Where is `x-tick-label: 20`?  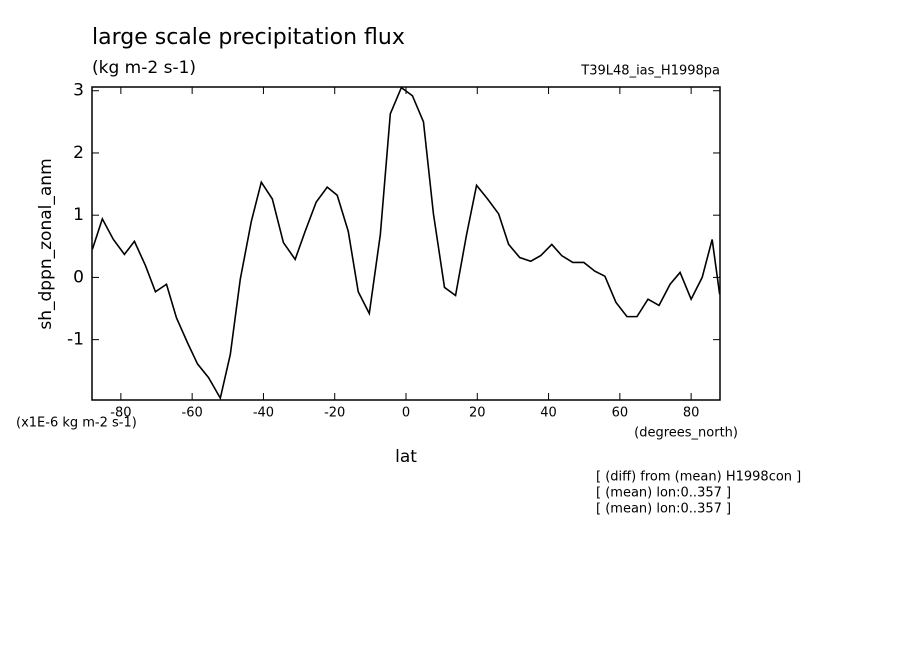
x-tick-label: 20 is located at coordinates (477, 413).